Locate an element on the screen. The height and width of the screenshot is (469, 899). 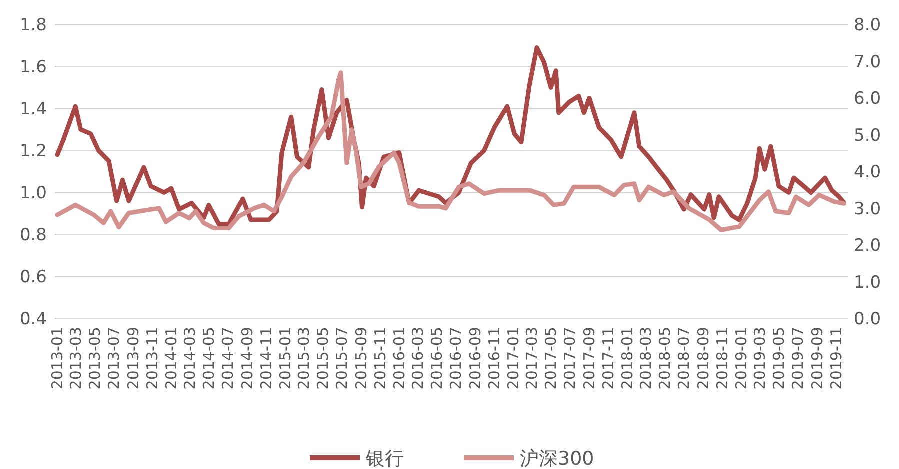
x-tick-label: 2013-03 is located at coordinates (75, 358).